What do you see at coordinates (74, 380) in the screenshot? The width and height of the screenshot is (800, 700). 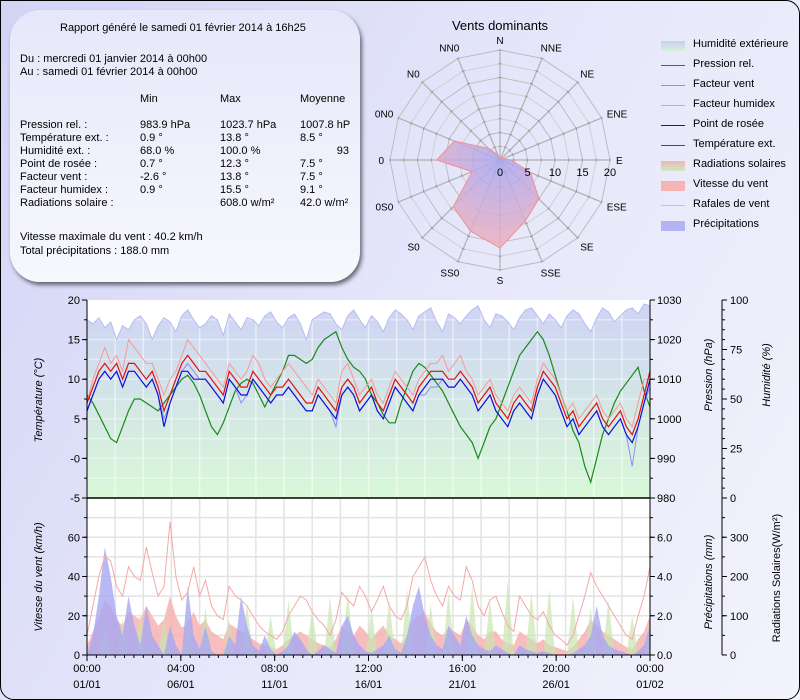 I see `temp-axis-tick-label: 10` at bounding box center [74, 380].